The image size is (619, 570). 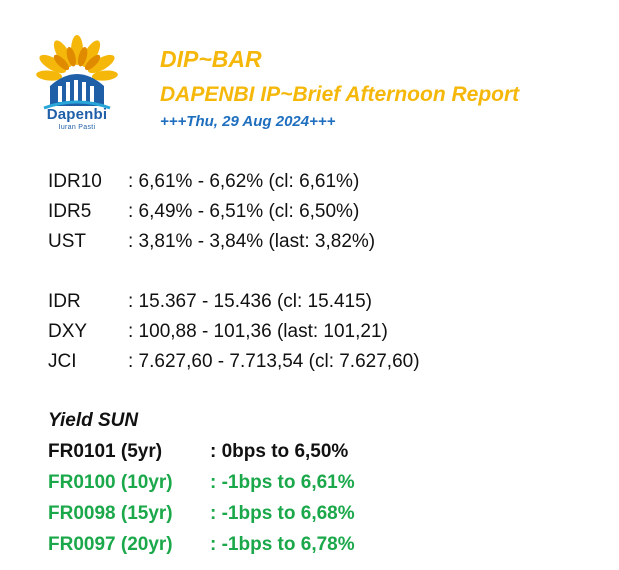 What do you see at coordinates (252, 241) in the screenshot?
I see `rate-value: : 3,81% - 3,84% (last: 3,82%)` at bounding box center [252, 241].